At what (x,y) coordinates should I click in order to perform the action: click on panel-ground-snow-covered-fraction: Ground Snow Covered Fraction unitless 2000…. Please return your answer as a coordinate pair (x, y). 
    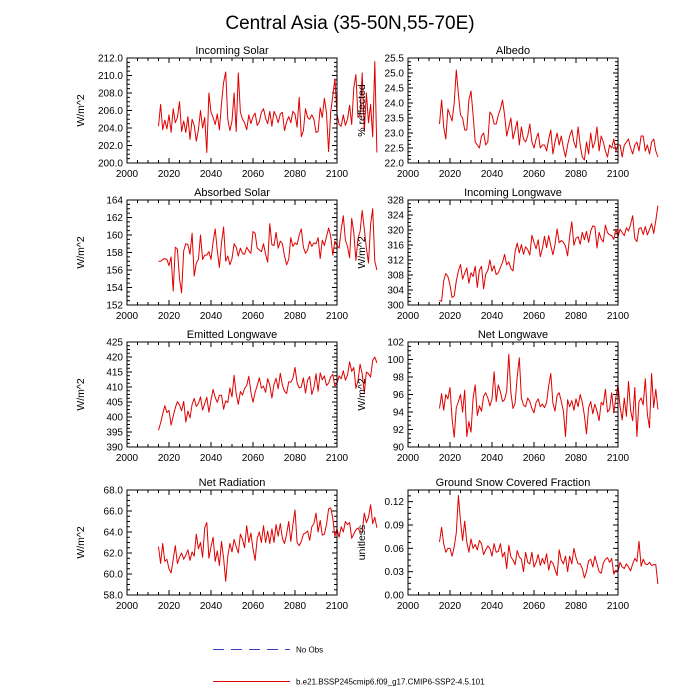
    Looking at the image, I should click on (507, 544).